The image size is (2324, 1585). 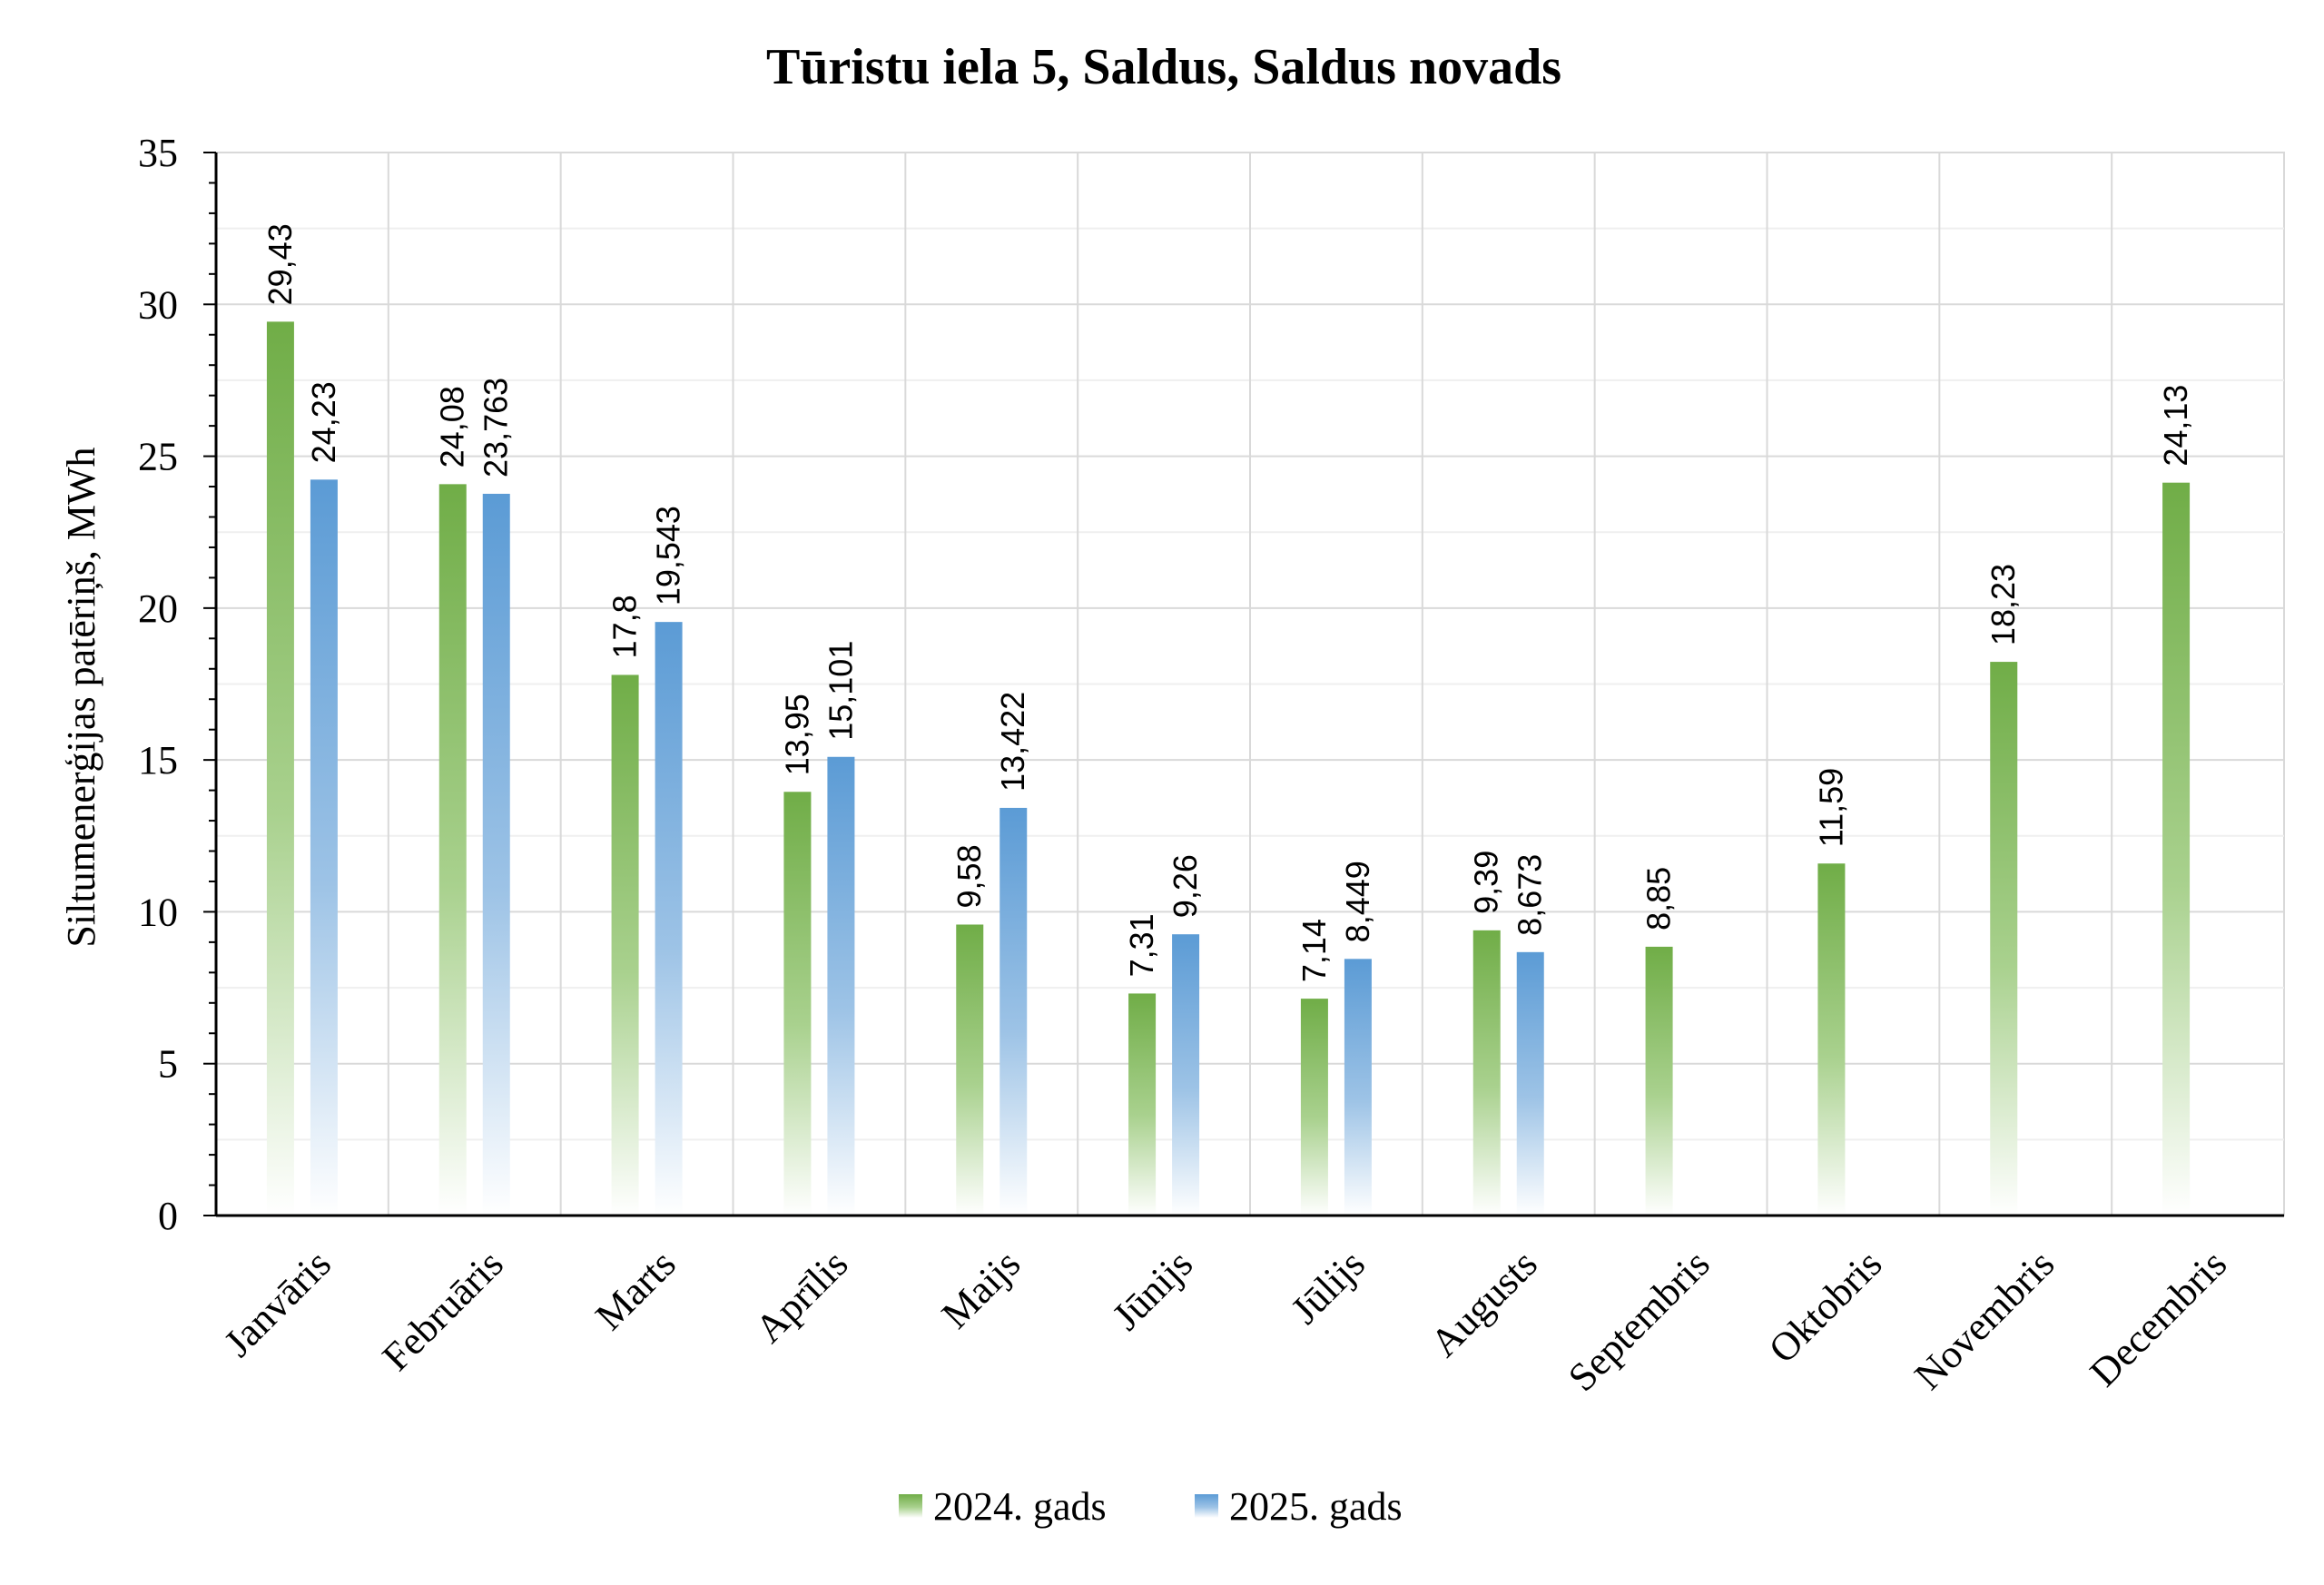 I want to click on y-tick-label: 25, so click(x=158, y=457).